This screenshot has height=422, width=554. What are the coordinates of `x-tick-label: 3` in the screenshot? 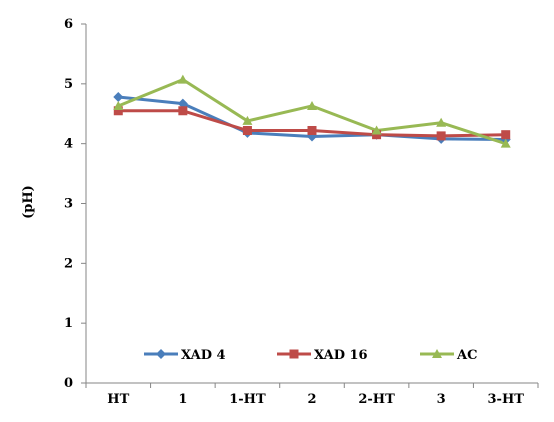 It's located at (441, 399).